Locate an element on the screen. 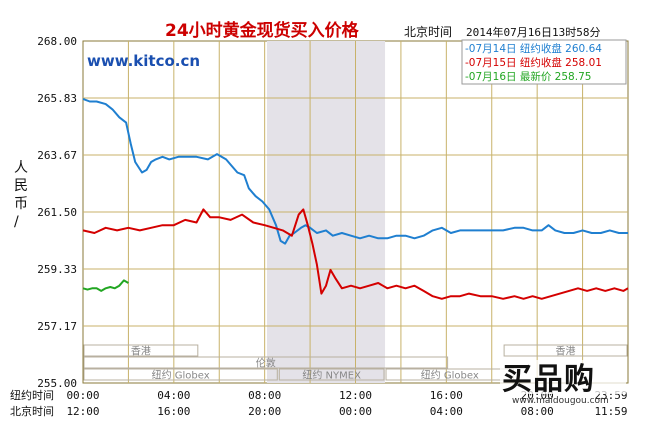 This screenshot has height=432, width=648. x-tick-label: 11:59 is located at coordinates (610, 411).